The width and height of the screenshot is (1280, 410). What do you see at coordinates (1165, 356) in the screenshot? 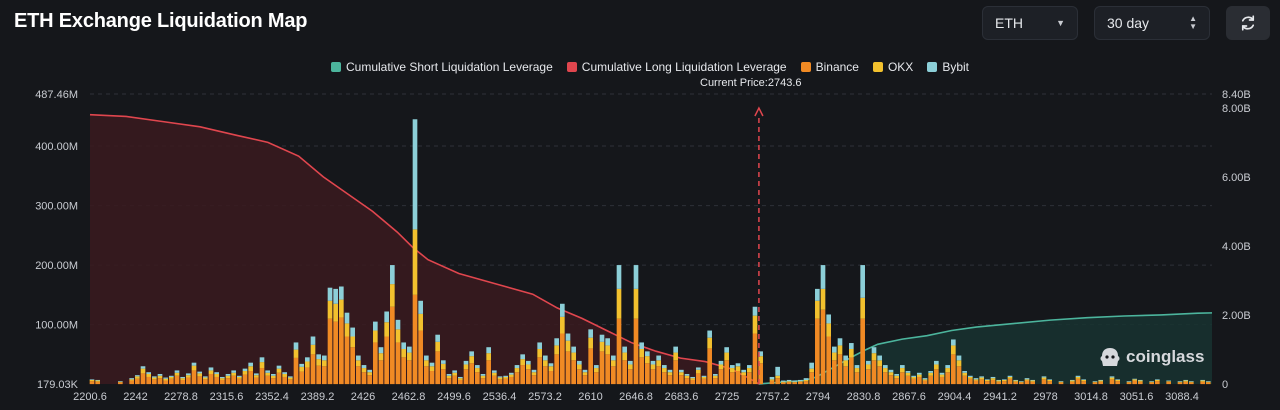
I see `watermark-text: coinglass` at bounding box center [1165, 356].